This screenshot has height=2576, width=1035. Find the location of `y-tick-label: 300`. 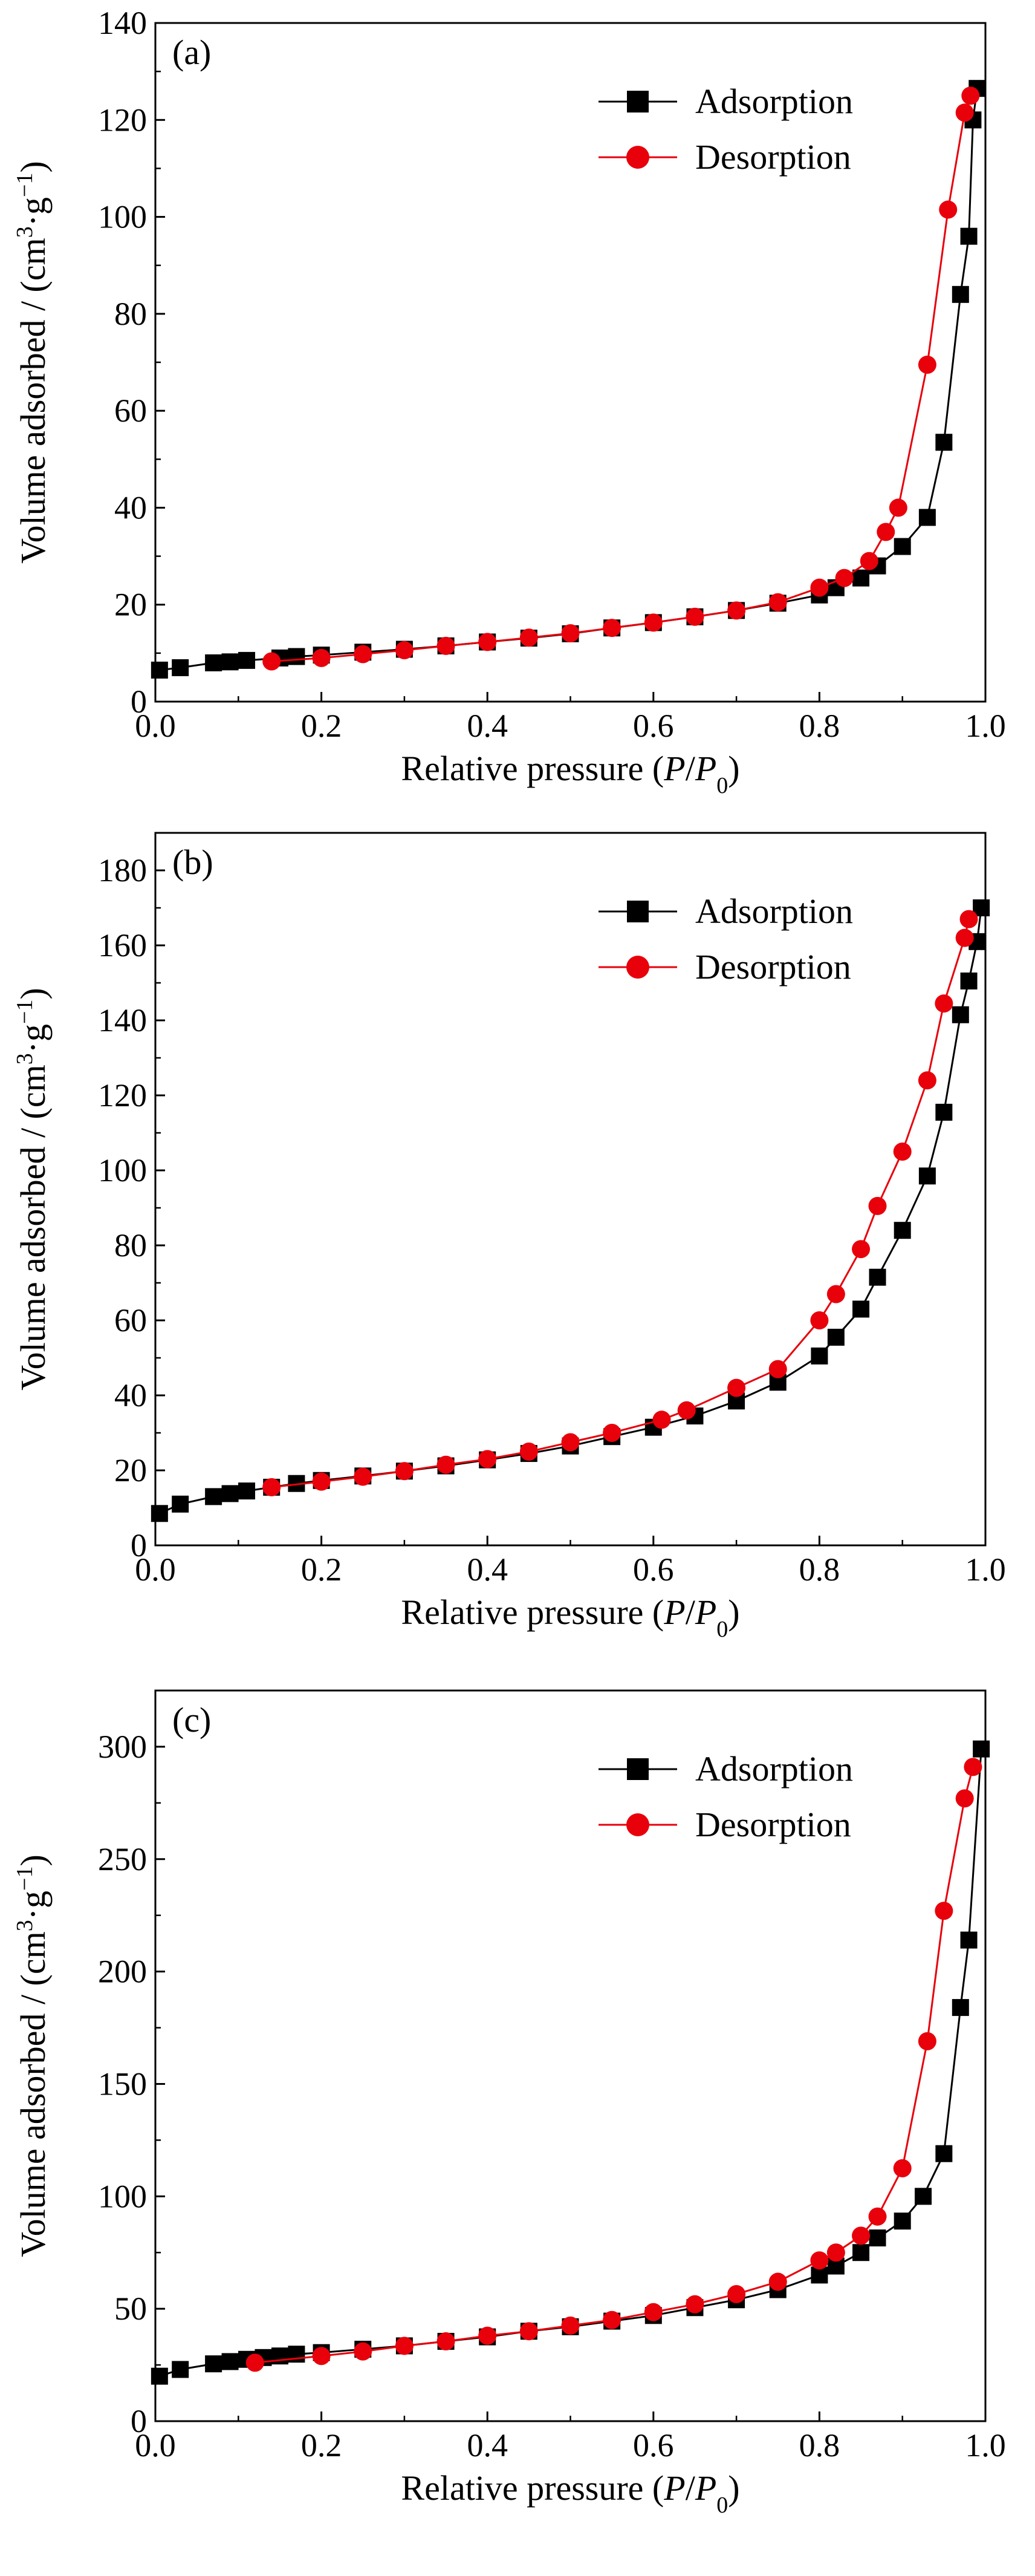

y-tick-label: 300 is located at coordinates (122, 1747).